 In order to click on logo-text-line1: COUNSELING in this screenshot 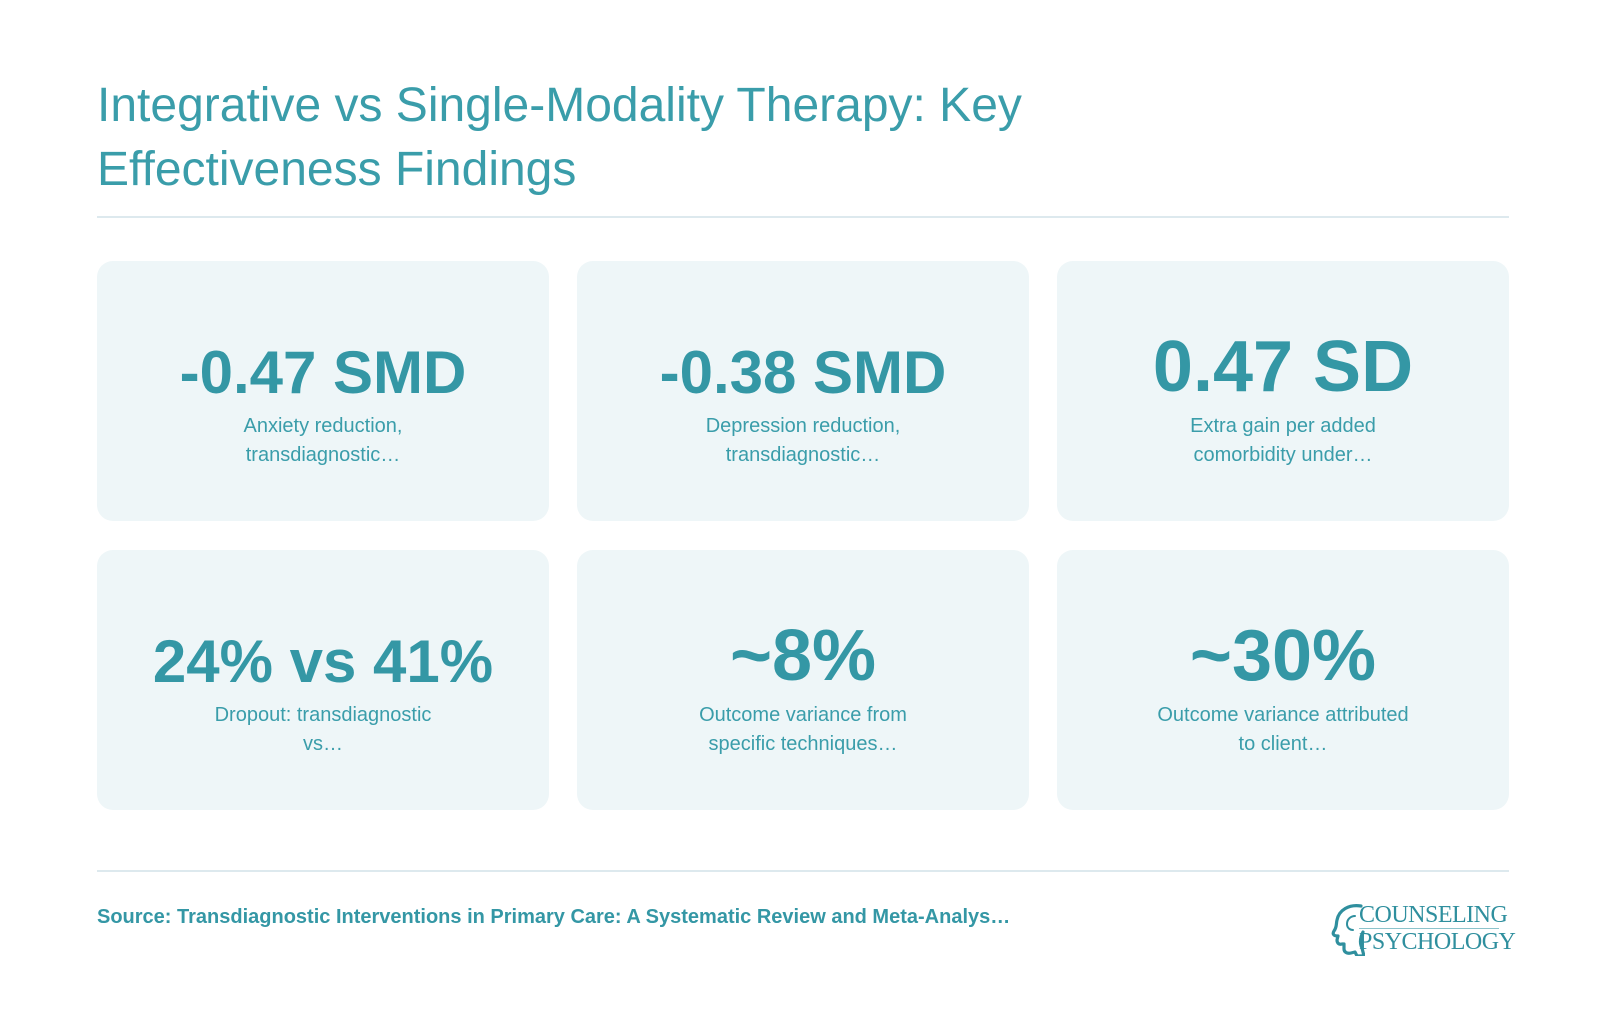, I will do `click(1433, 915)`.